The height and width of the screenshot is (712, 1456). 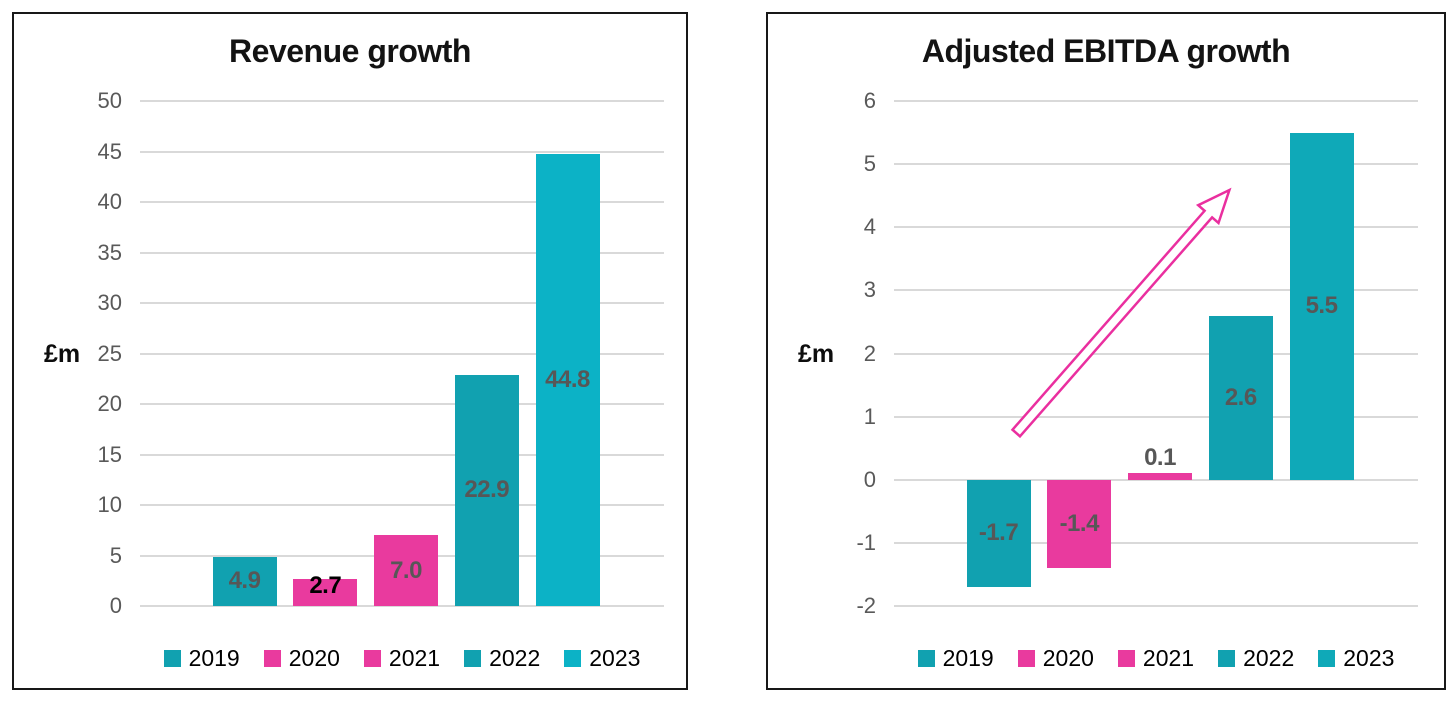 I want to click on y-tick-label: 30, so click(x=109, y=302).